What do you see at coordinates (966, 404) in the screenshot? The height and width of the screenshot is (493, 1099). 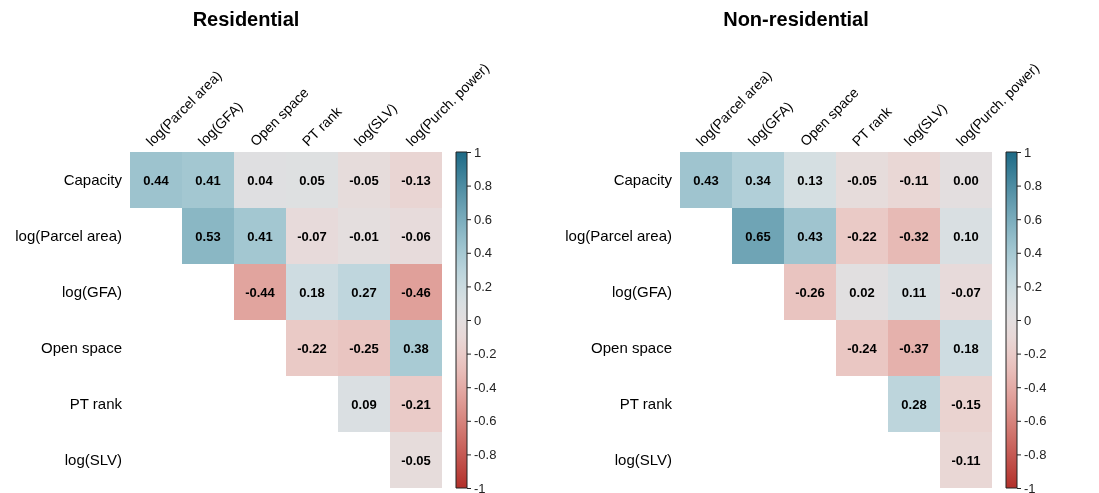 I see `data-label: -0.15` at bounding box center [966, 404].